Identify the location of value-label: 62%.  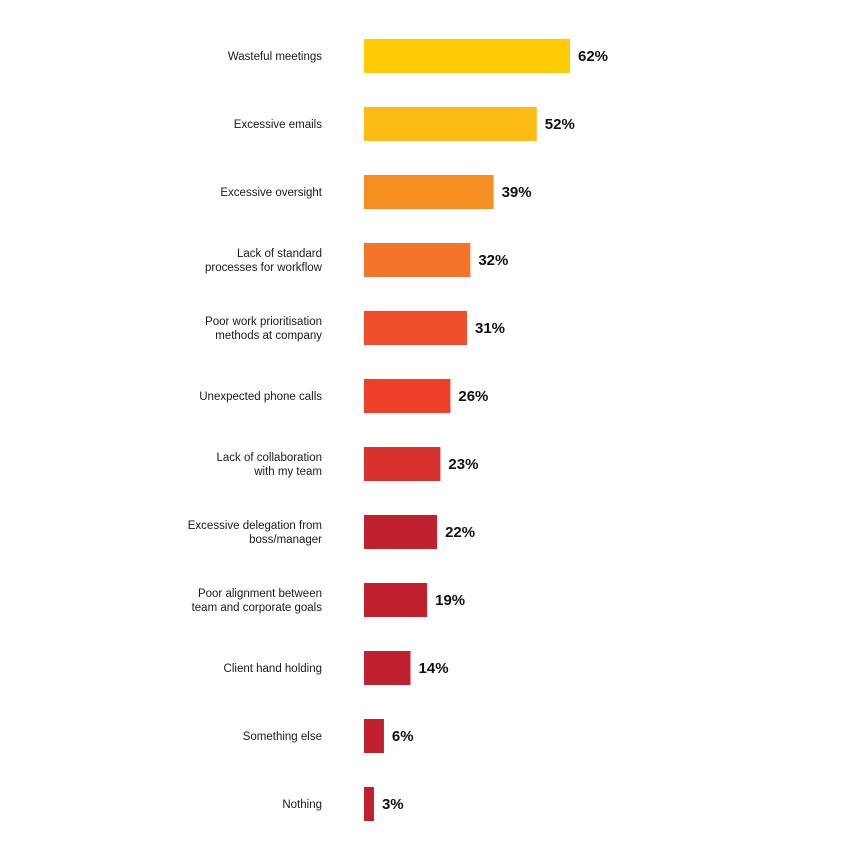
(593, 56).